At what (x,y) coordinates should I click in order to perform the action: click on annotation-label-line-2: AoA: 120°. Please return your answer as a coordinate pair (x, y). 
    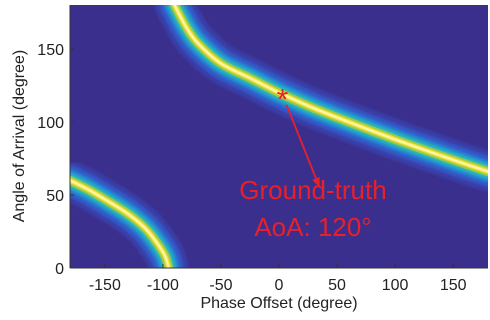
    Looking at the image, I should click on (312, 227).